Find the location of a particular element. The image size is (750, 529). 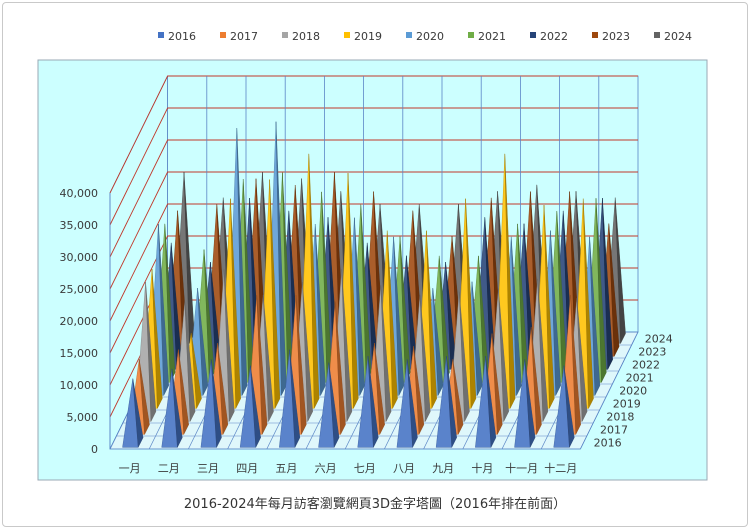

legend-label-2020: 2020 is located at coordinates (430, 36).